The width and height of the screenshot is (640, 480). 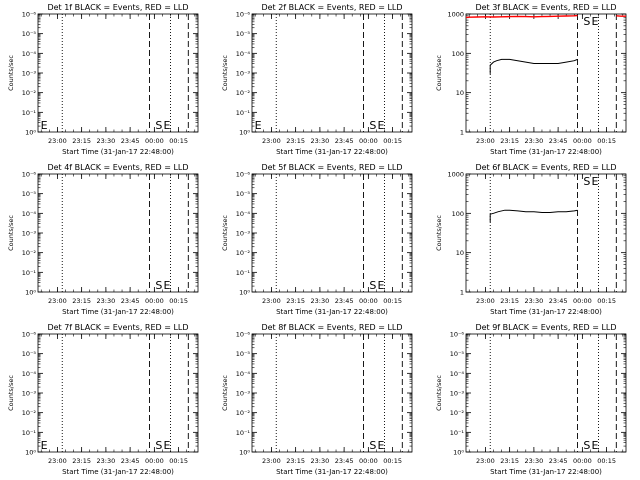 What do you see at coordinates (331, 7) in the screenshot?
I see `panel-title: Det 2f BLACK = Events, RED = LLD` at bounding box center [331, 7].